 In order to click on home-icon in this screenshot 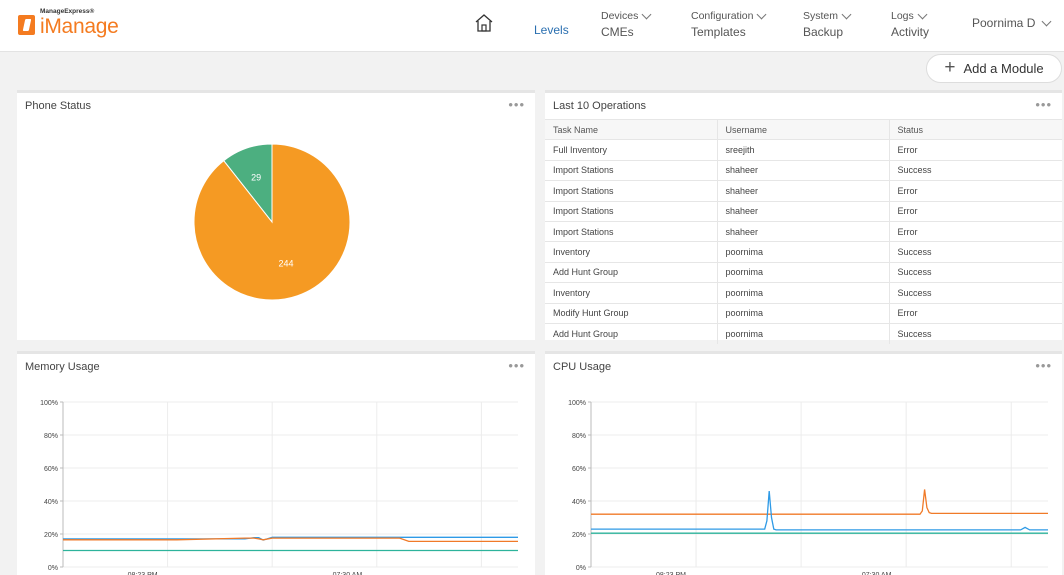, I will do `click(484, 23)`.